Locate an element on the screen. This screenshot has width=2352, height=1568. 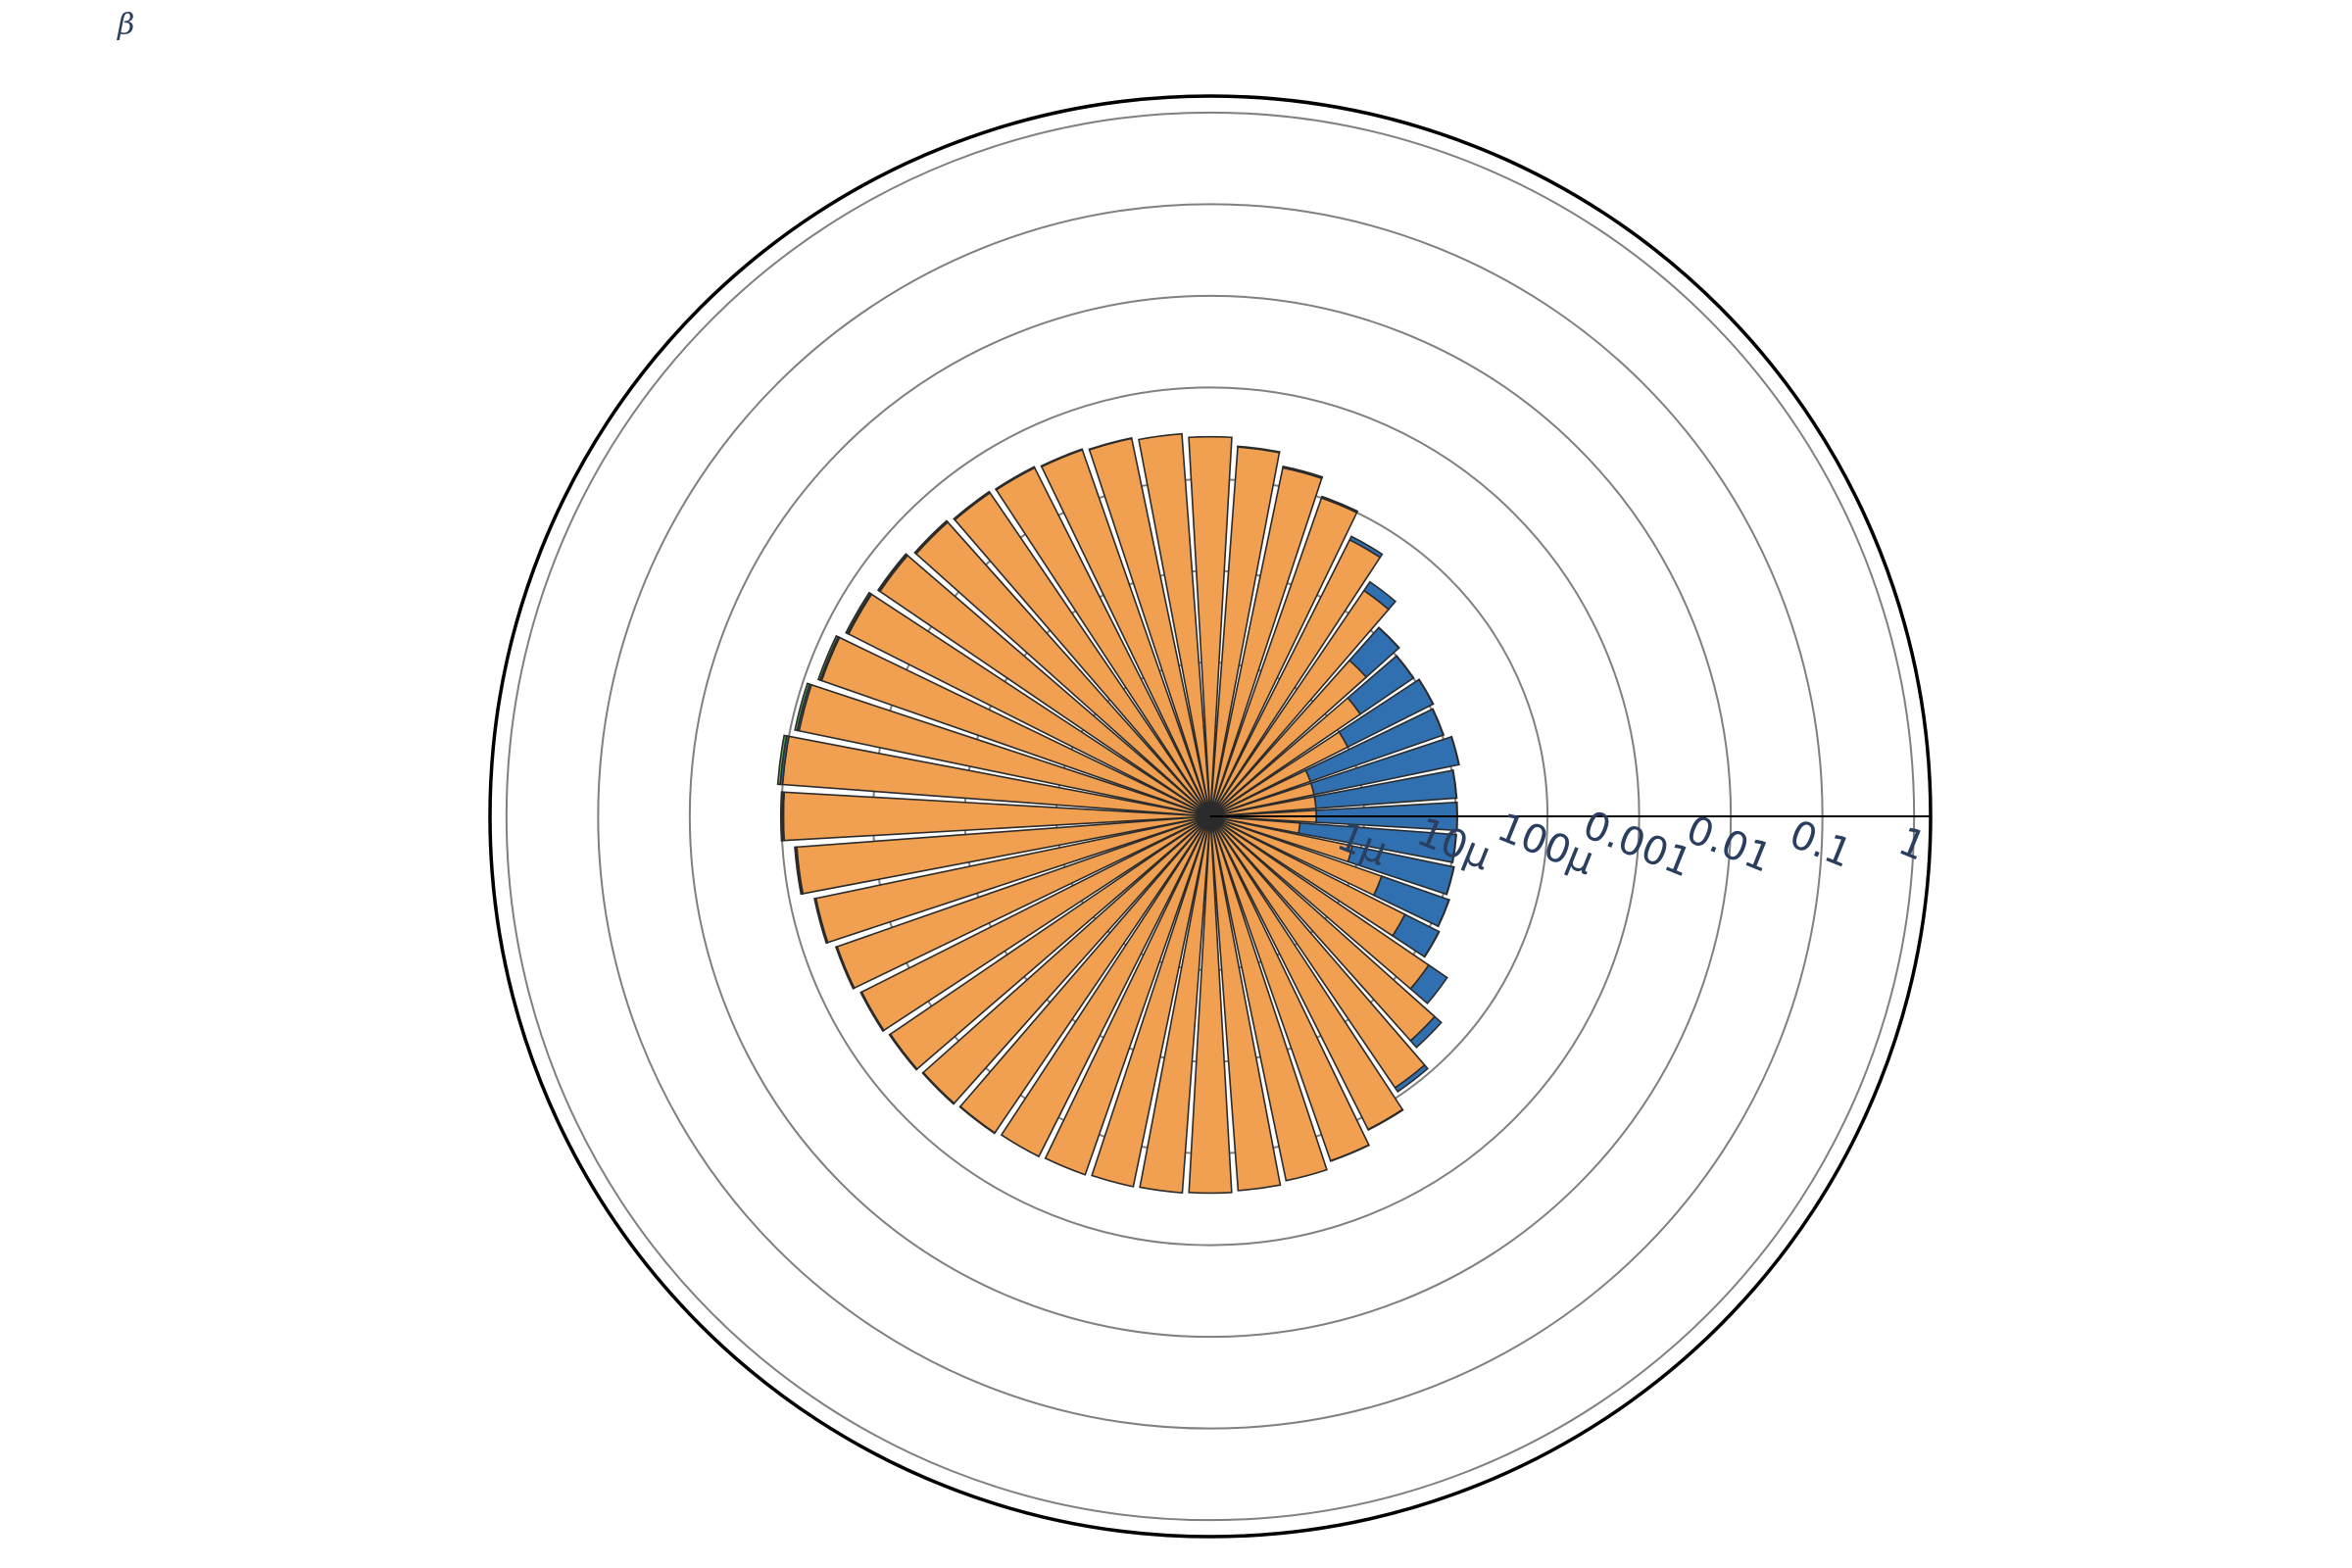
corner-label: β is located at coordinates (127, 25).